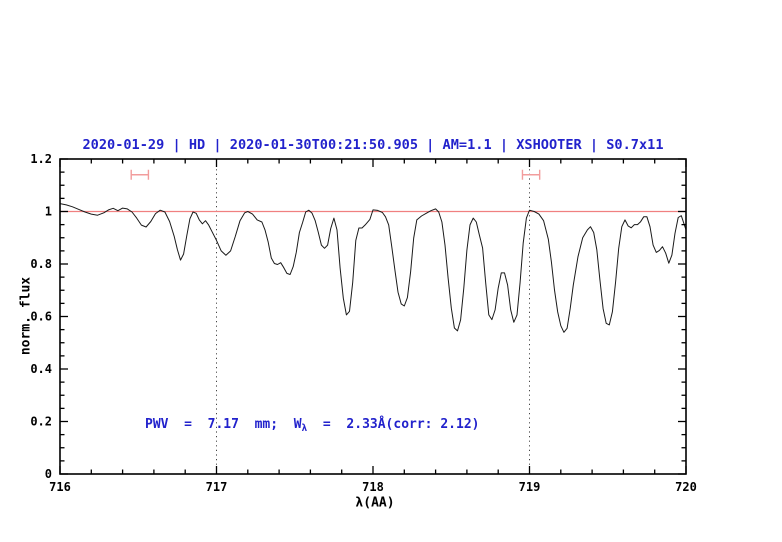  I want to click on y-tick-label: 0, so click(48, 474).